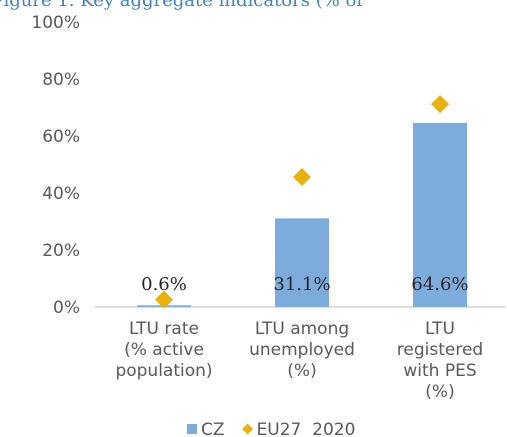 The image size is (507, 437). Describe the element at coordinates (66, 308) in the screenshot. I see `y-tick-label: 0%` at that location.